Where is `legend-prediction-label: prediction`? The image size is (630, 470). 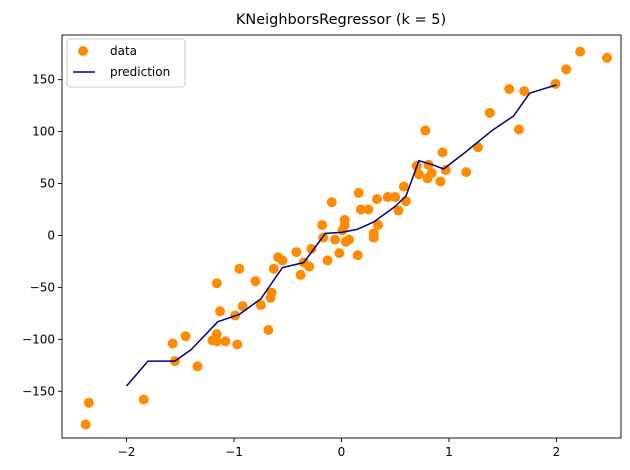
legend-prediction-label: prediction is located at coordinates (140, 72).